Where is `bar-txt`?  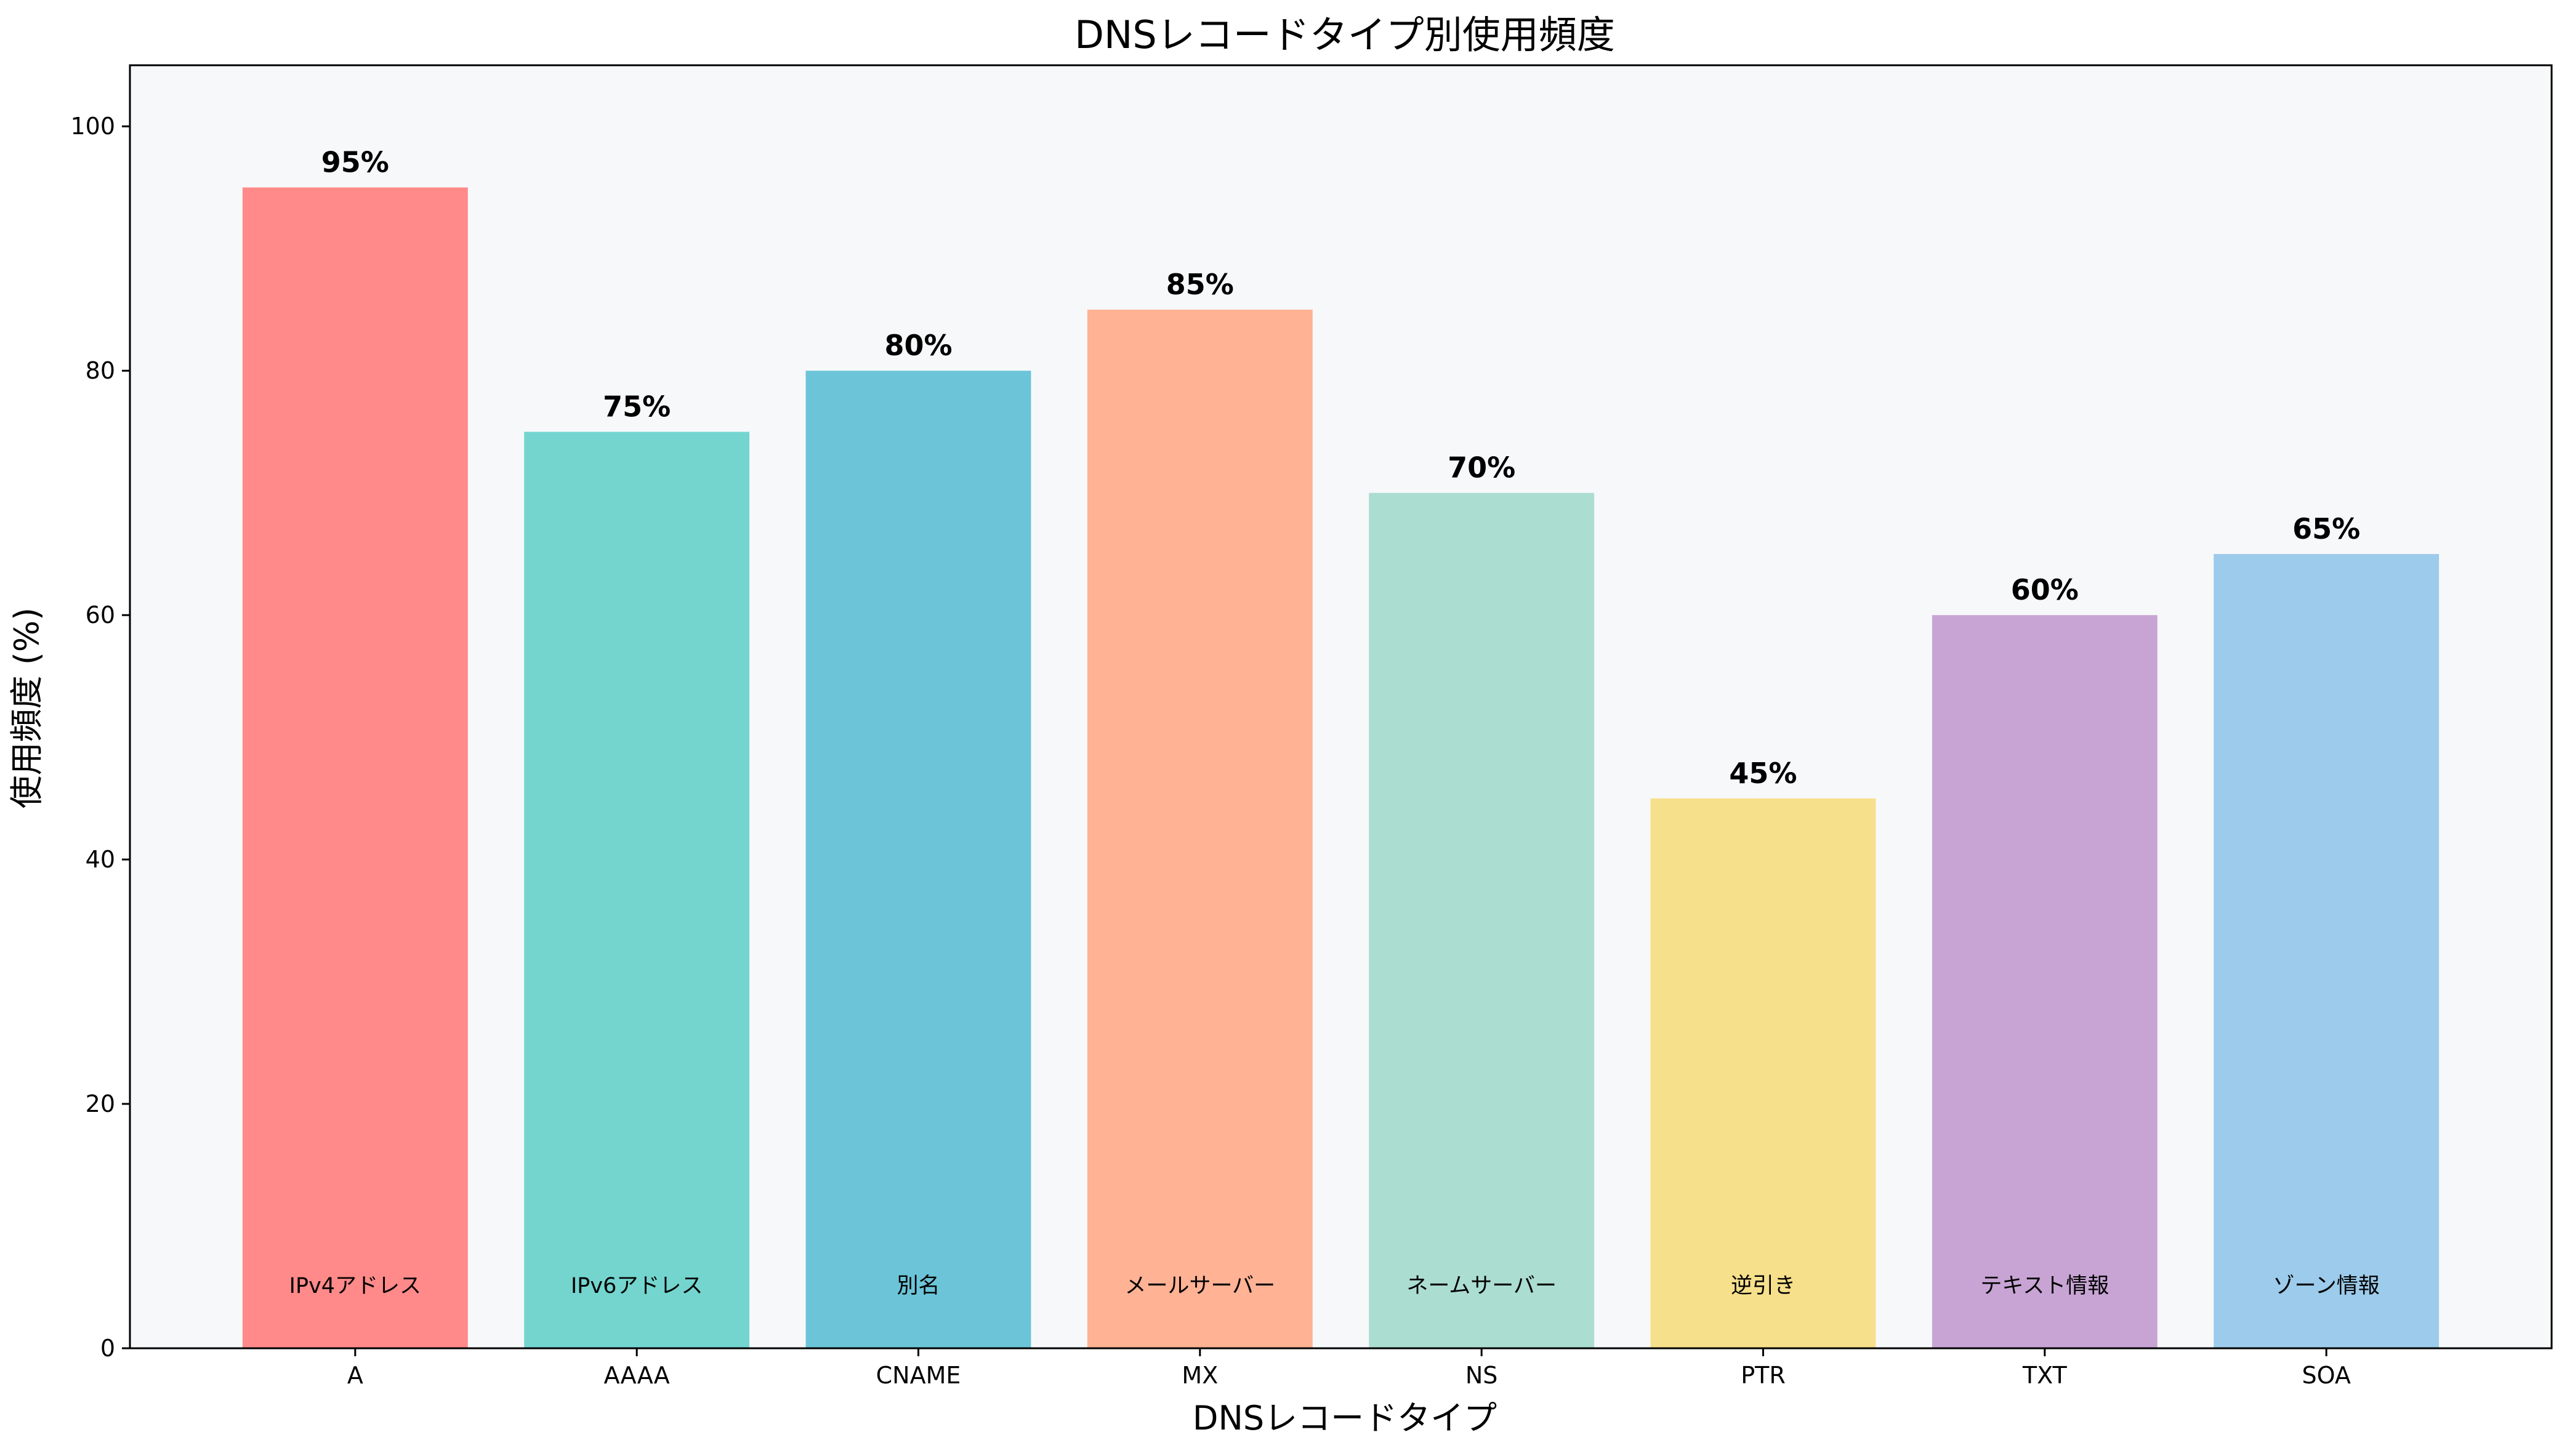
bar-txt is located at coordinates (2045, 982).